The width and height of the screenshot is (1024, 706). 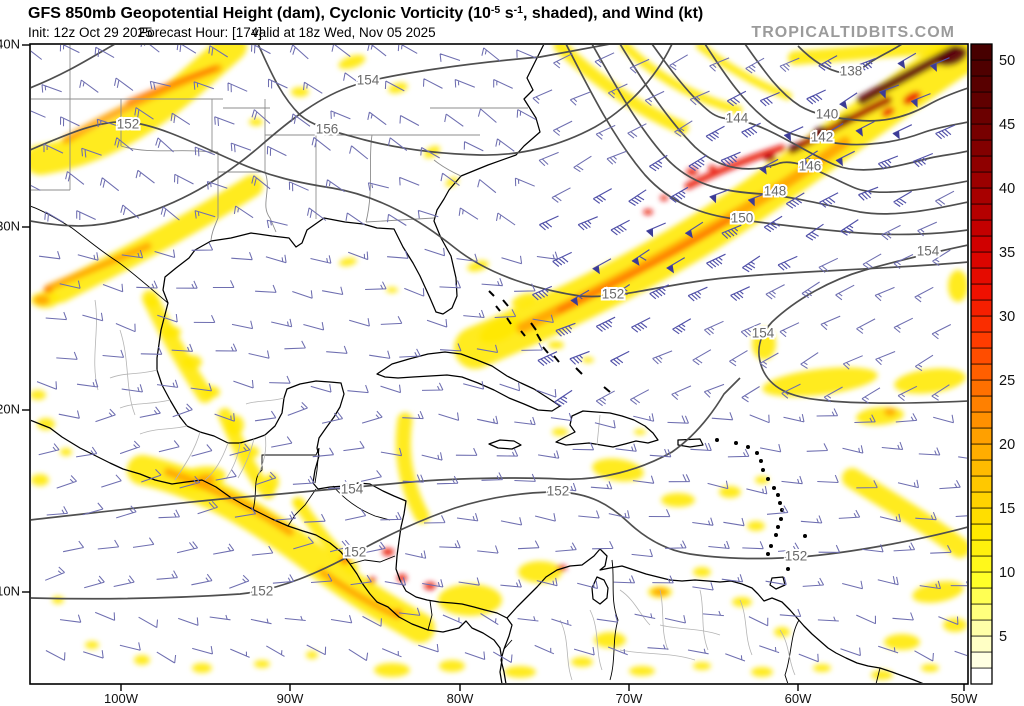 What do you see at coordinates (1003, 637) in the screenshot?
I see `colorbar-tick-label: 5` at bounding box center [1003, 637].